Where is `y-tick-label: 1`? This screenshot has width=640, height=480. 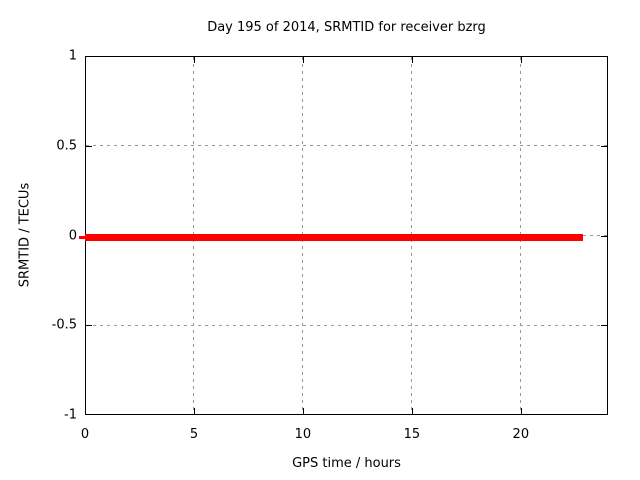 y-tick-label: 1 is located at coordinates (72, 56).